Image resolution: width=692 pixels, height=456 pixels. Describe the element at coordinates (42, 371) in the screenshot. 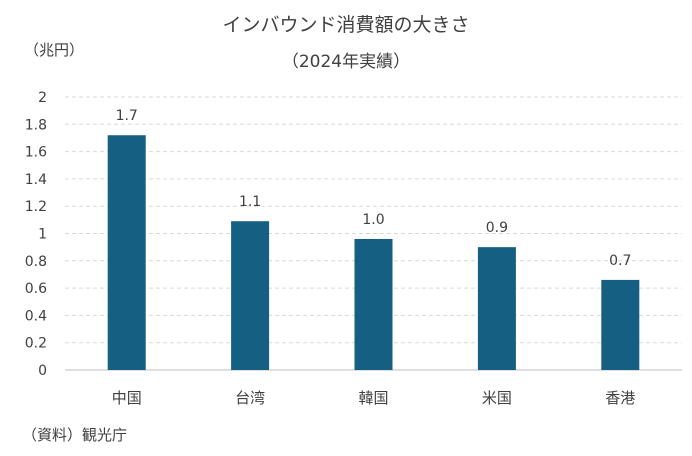

I see `y-tick-label: 0` at that location.